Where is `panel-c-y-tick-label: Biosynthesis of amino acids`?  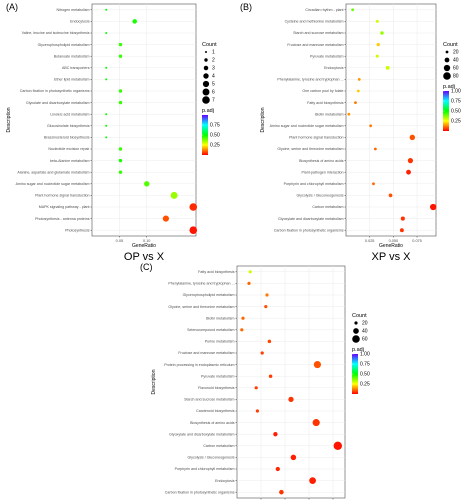 panel-c-y-tick-label: Biosynthesis of amino acids is located at coordinates (212, 423).